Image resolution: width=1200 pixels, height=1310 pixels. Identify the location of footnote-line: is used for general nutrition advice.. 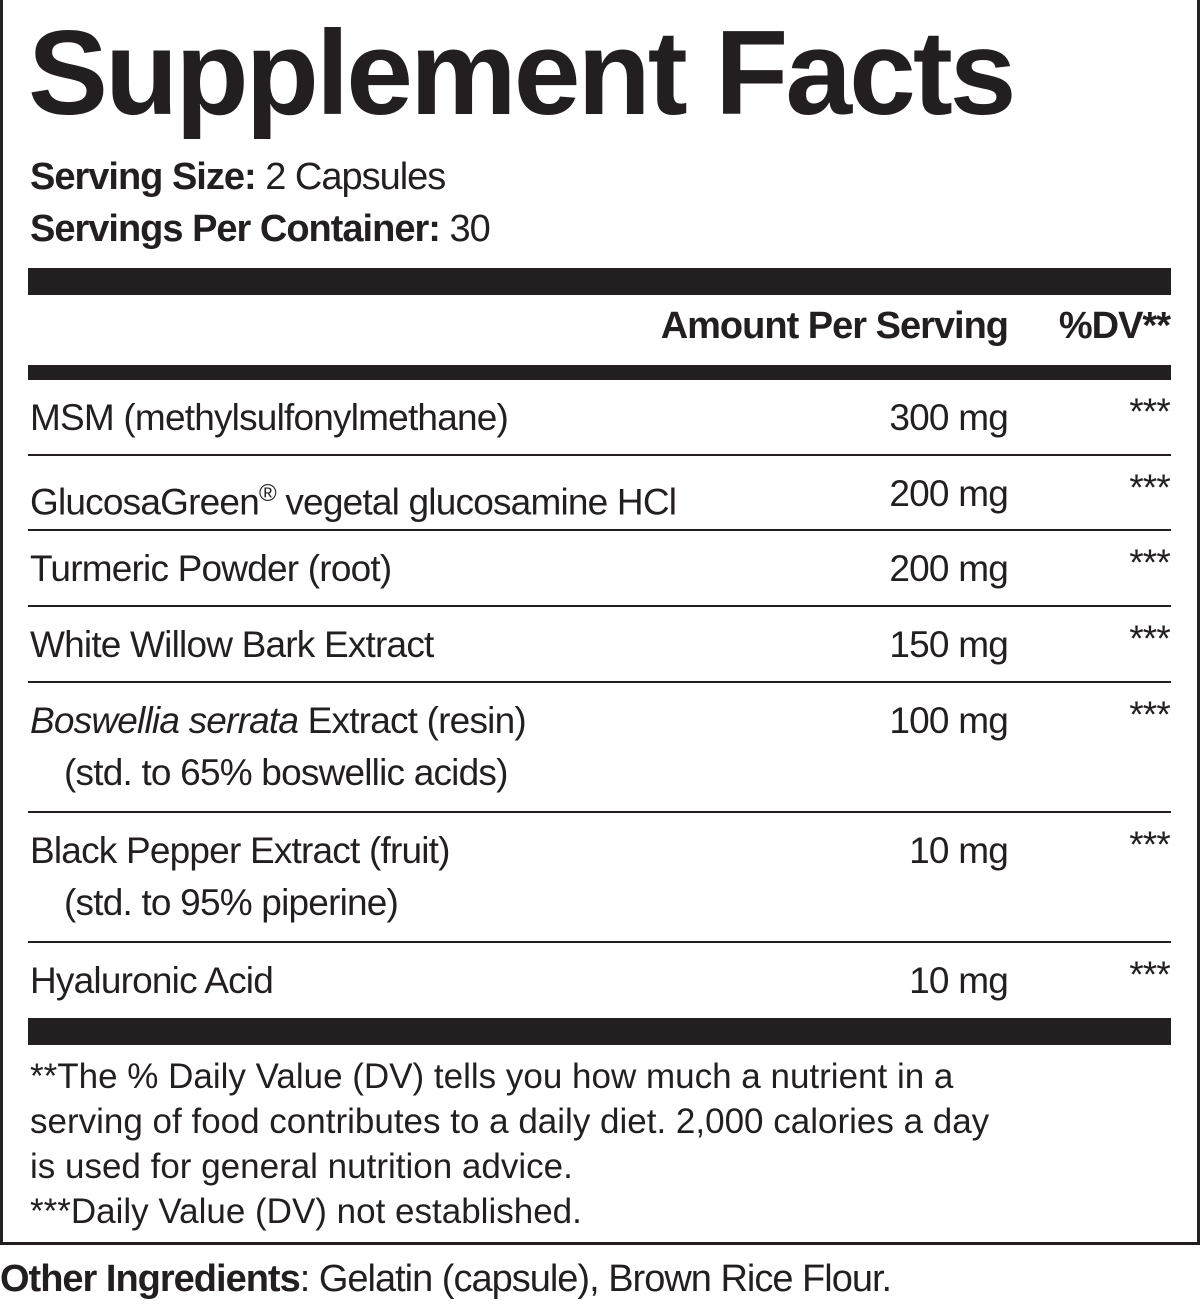
(301, 1166).